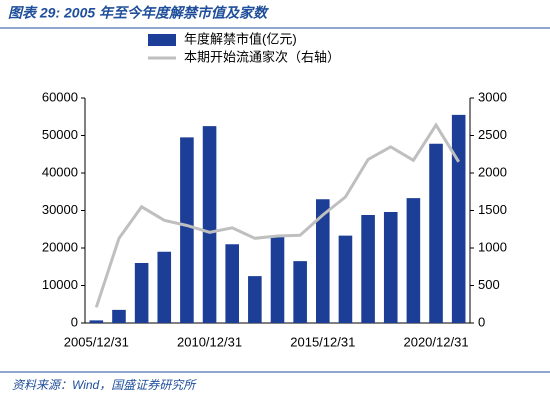 Image resolution: width=550 pixels, height=401 pixels. What do you see at coordinates (96, 341) in the screenshot?
I see `x-tick-label: 2005/12/31` at bounding box center [96, 341].